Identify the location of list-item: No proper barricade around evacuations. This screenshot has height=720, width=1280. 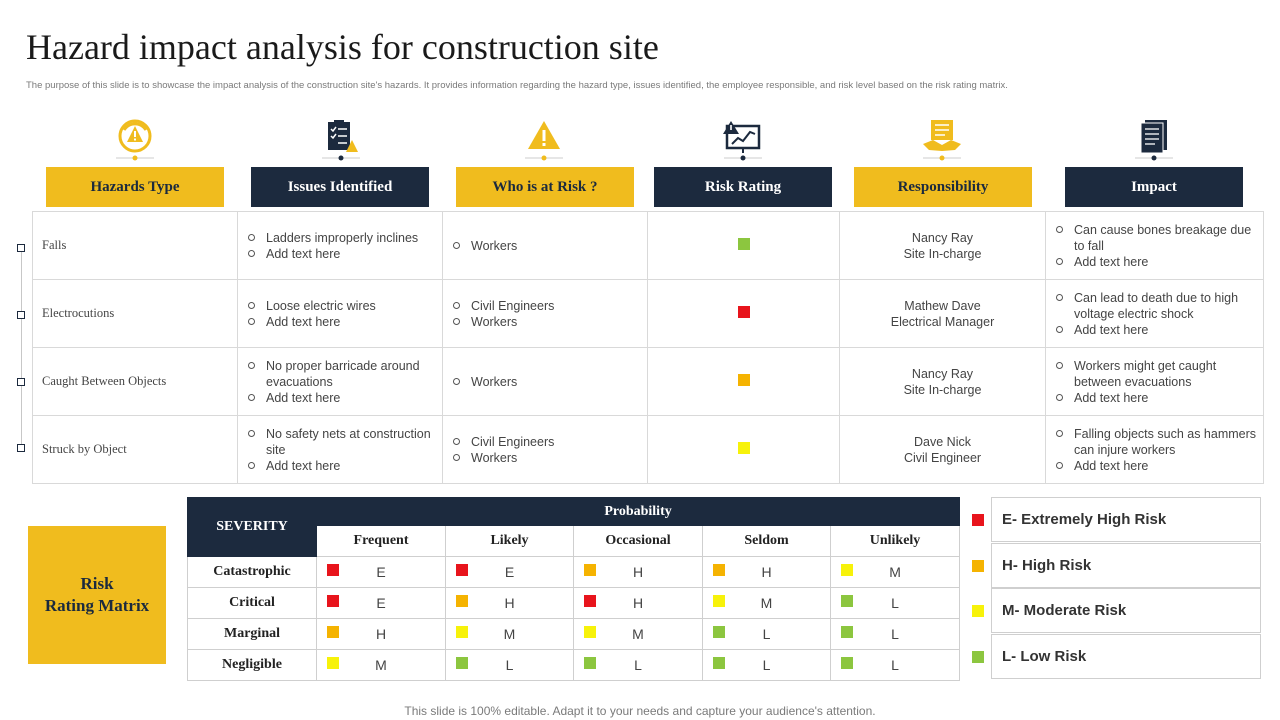
(342, 374).